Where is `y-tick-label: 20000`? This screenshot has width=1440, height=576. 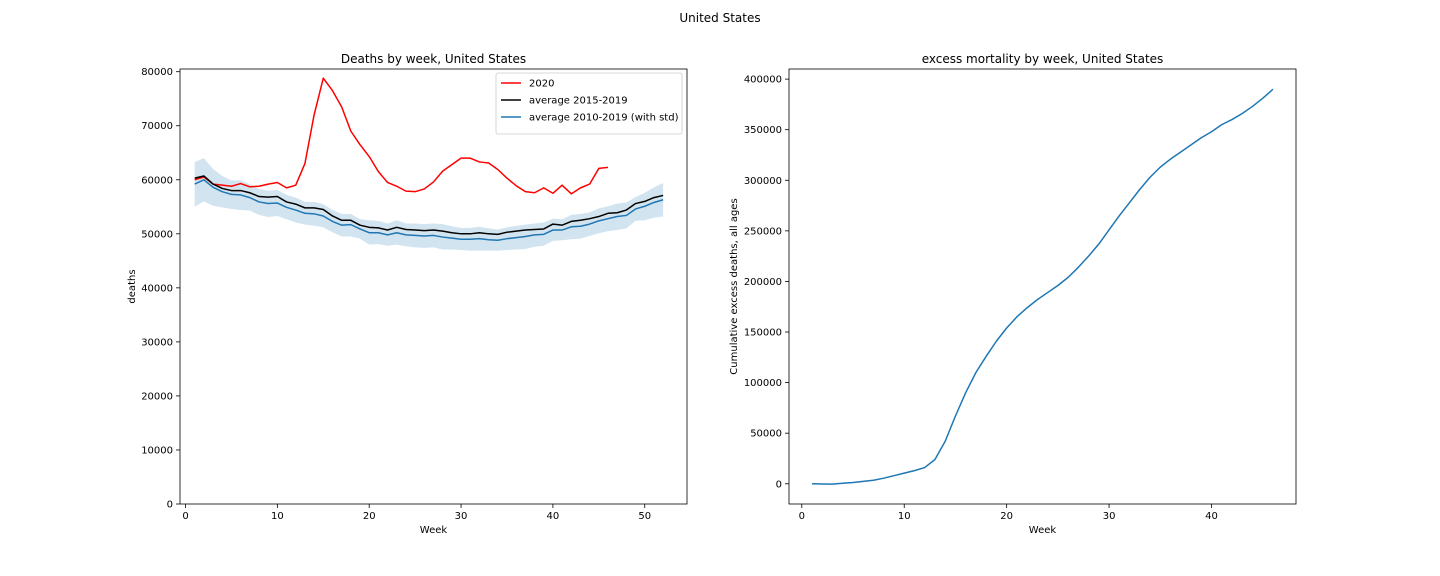
y-tick-label: 20000 is located at coordinates (157, 396).